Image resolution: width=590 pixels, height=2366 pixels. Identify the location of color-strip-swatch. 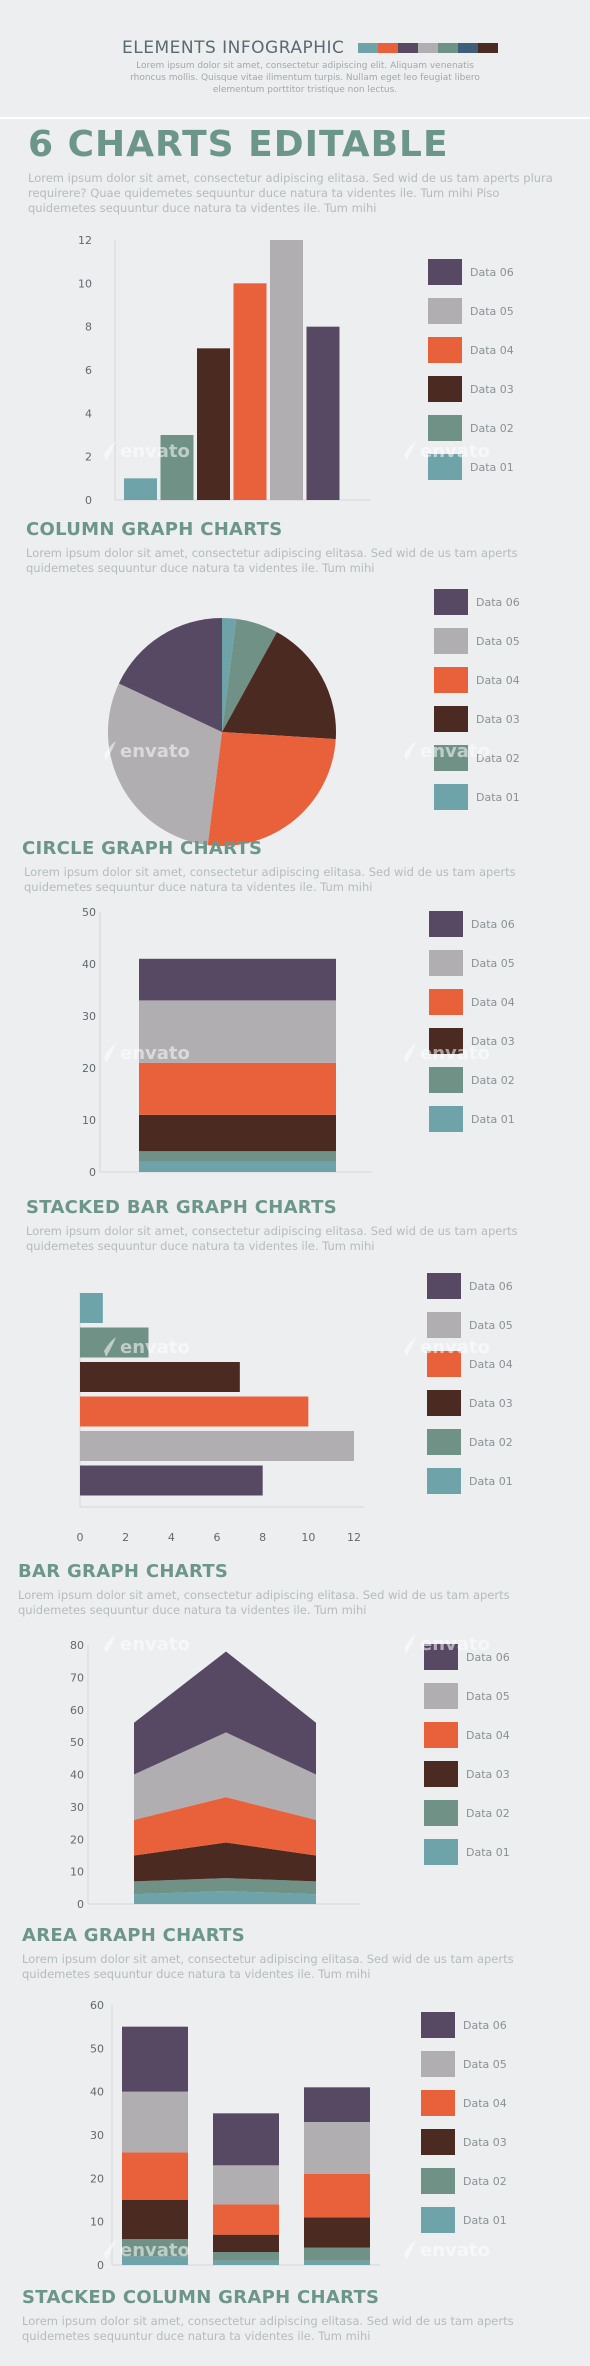
(368, 48).